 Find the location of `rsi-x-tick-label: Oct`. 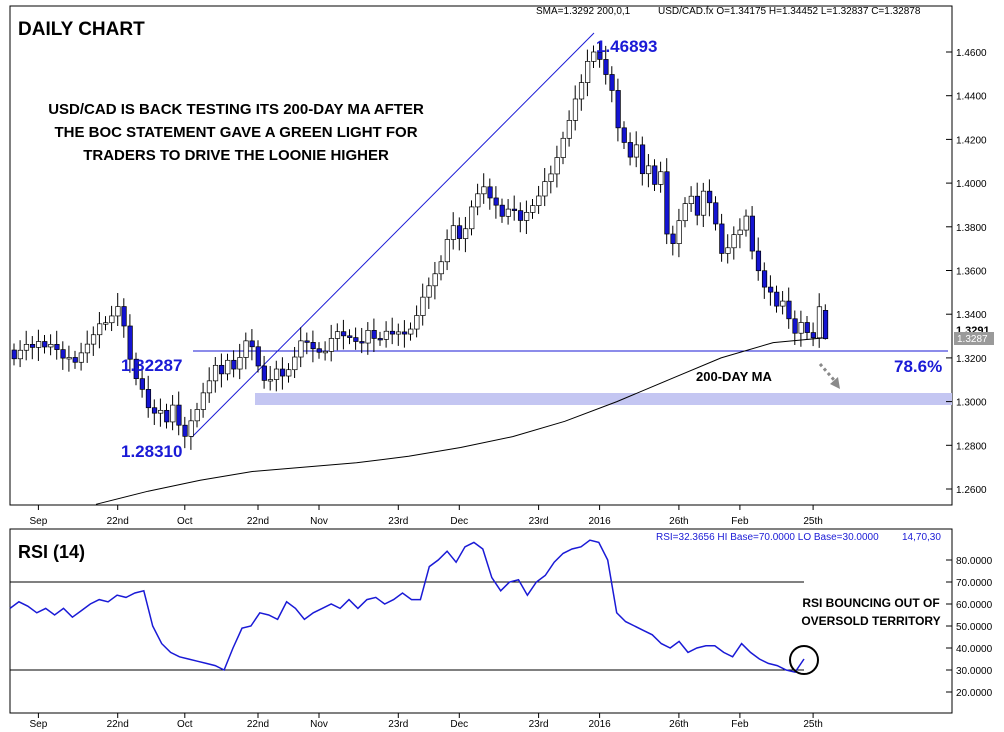

rsi-x-tick-label: Oct is located at coordinates (185, 724).